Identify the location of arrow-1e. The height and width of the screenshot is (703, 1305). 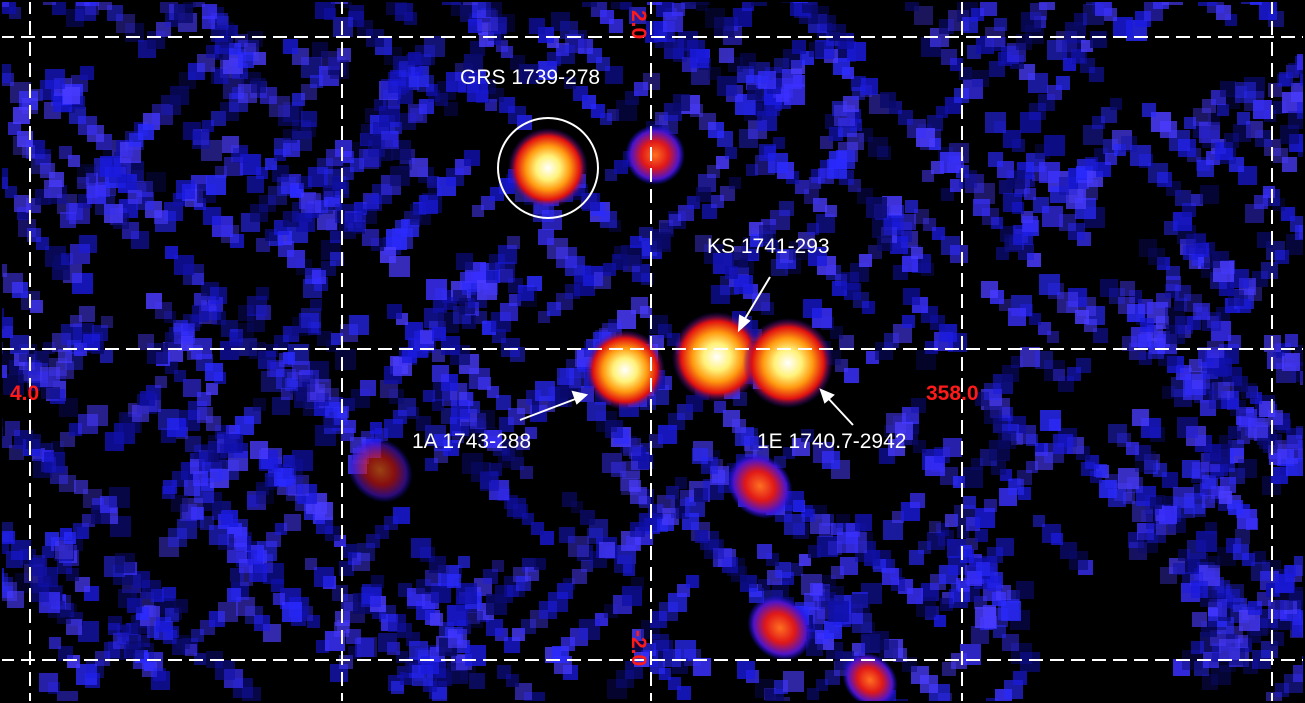
(840, 411).